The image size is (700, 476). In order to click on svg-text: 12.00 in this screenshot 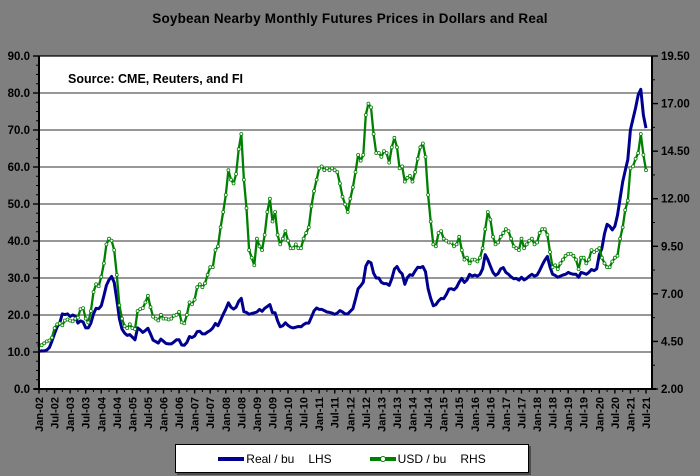, I will do `click(675, 200)`.